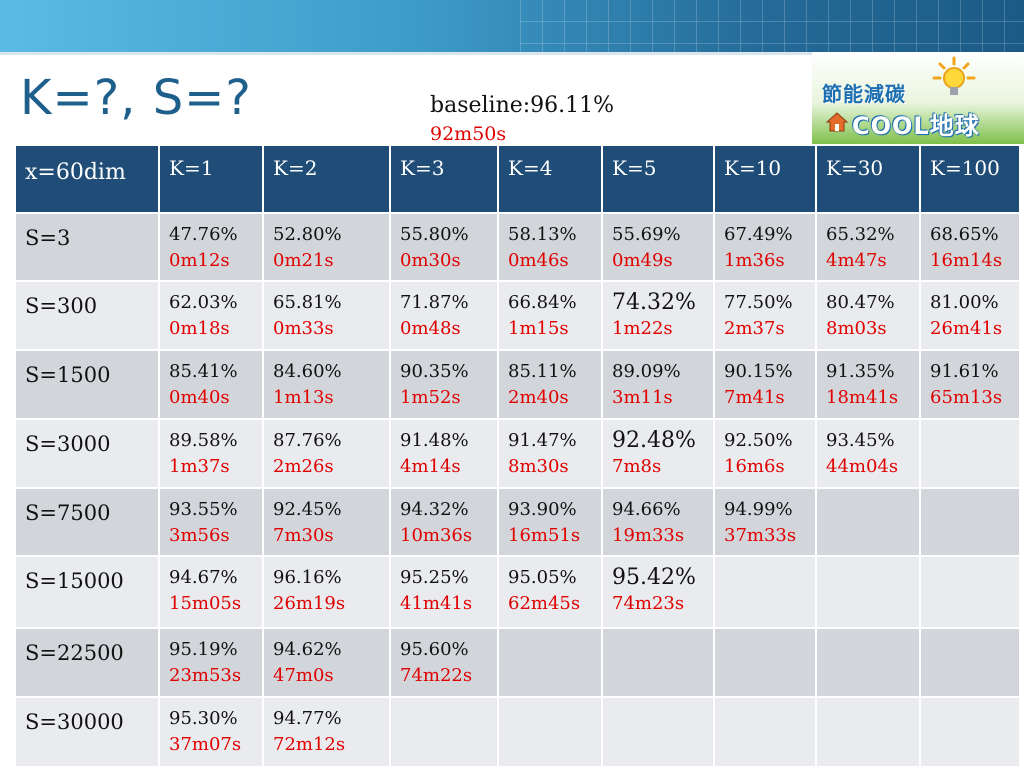  I want to click on cell-time: 62m45s, so click(544, 603).